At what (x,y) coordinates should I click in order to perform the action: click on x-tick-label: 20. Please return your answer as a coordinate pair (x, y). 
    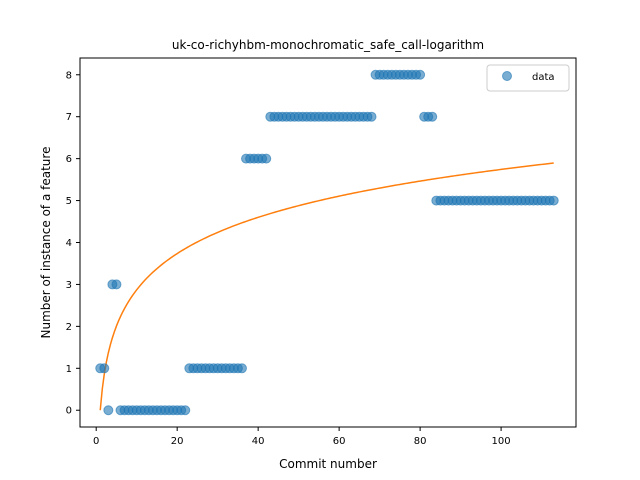
    Looking at the image, I should click on (177, 441).